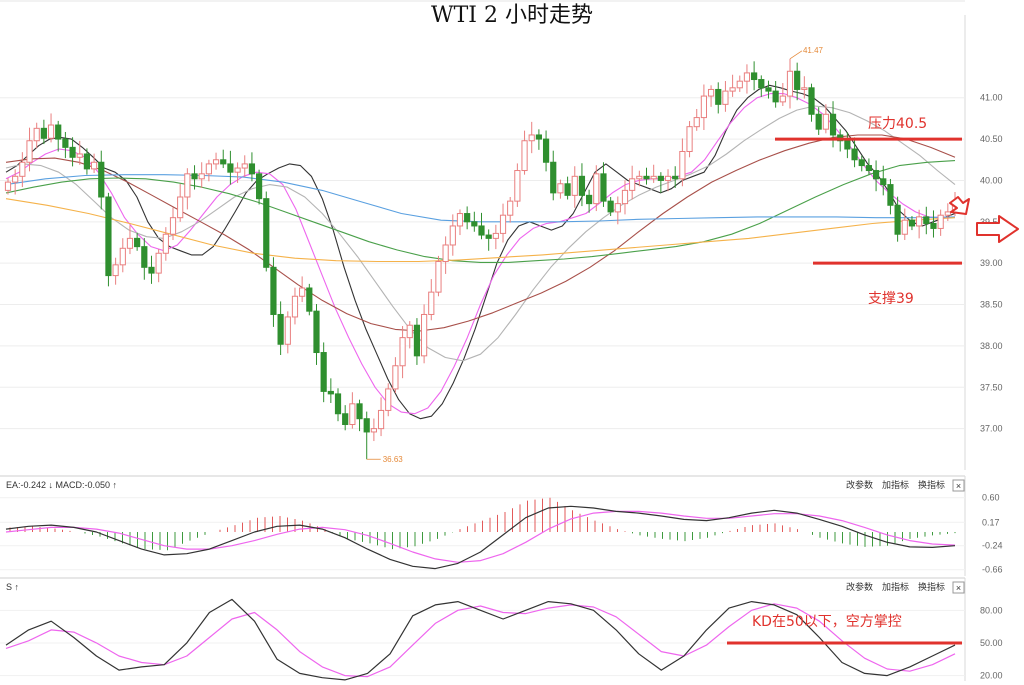 Image resolution: width=1024 pixels, height=685 pixels. Describe the element at coordinates (991, 263) in the screenshot. I see `price-tick-label: 39.00` at that location.